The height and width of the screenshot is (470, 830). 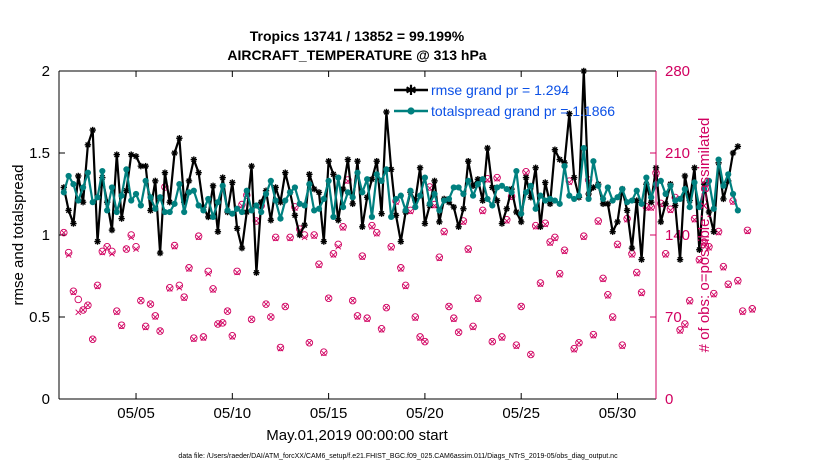 What do you see at coordinates (521, 413) in the screenshot?
I see `x-tick-label: 05/25` at bounding box center [521, 413].